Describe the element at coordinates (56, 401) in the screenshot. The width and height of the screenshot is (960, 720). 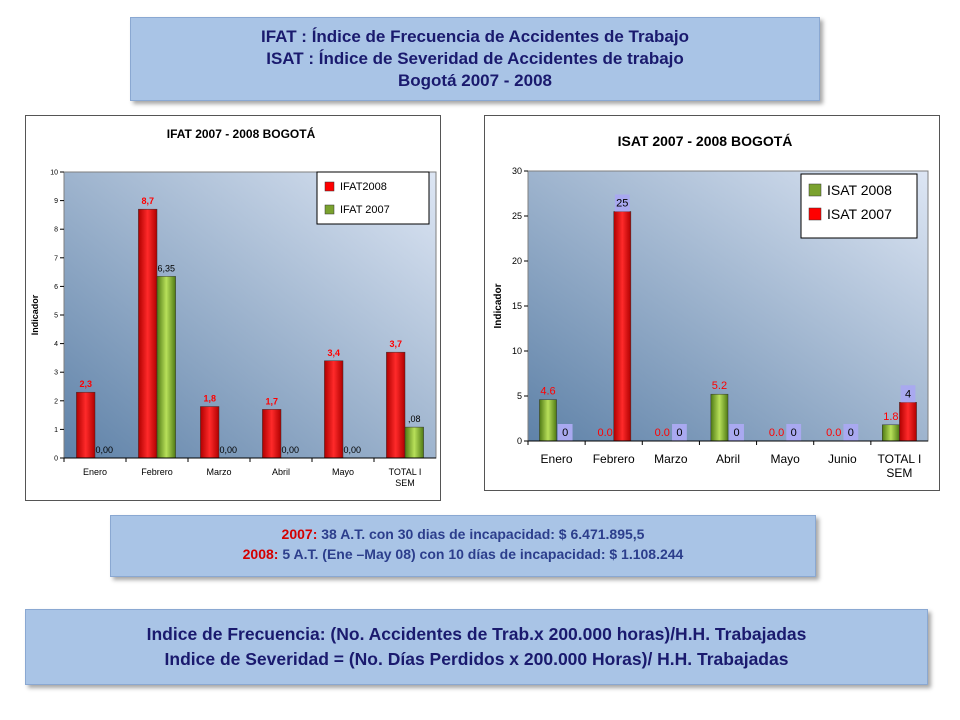
I see `y-tick-label: 2` at that location.